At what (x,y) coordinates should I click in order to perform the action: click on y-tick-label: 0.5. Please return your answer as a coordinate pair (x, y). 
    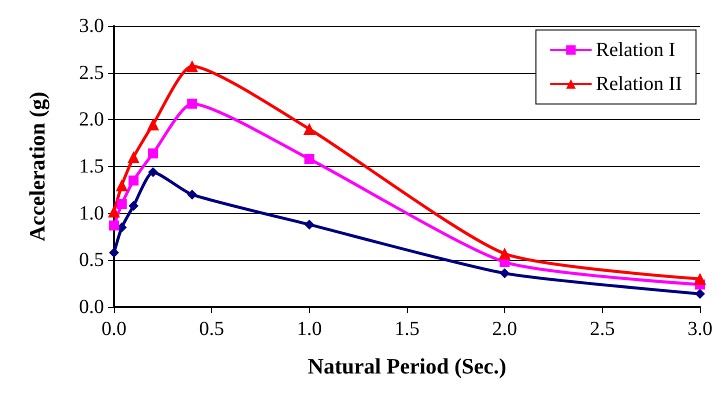
    Looking at the image, I should click on (91, 260).